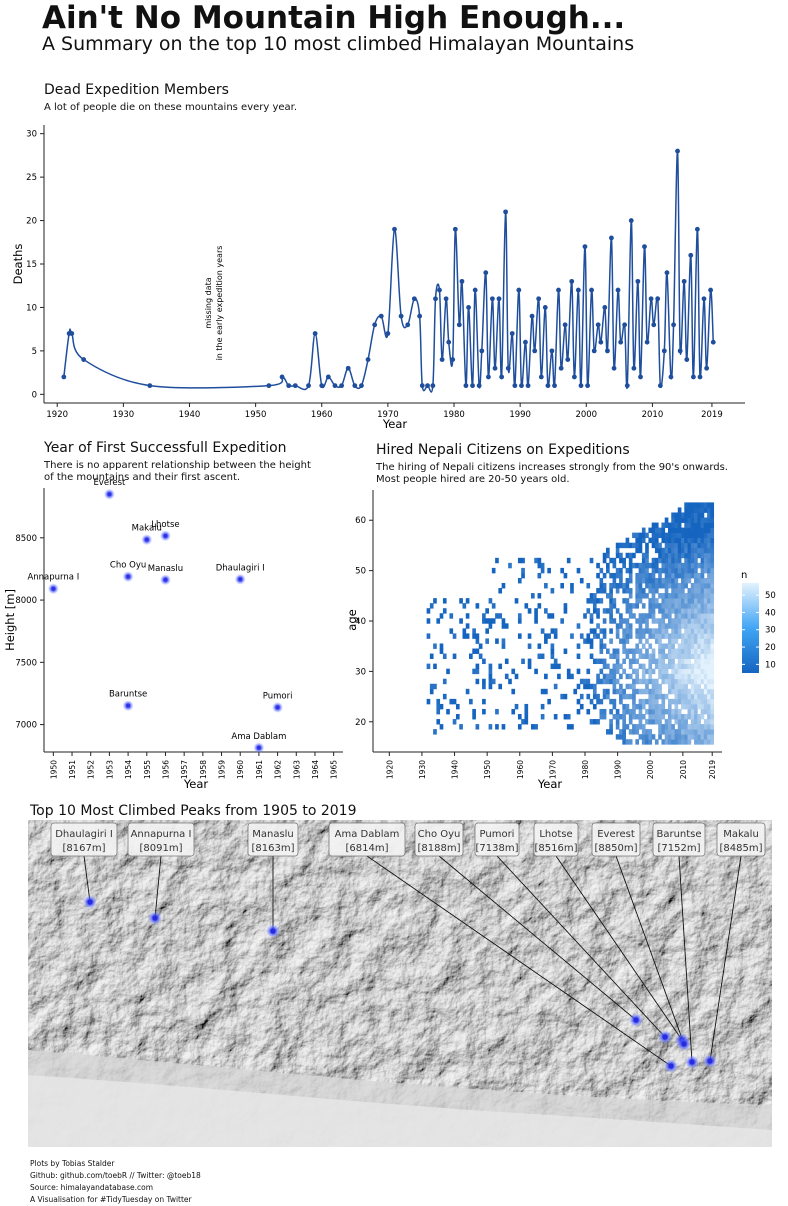 This screenshot has height=1206, width=788. I want to click on peak-scatter-label: Makalu, so click(147, 529).